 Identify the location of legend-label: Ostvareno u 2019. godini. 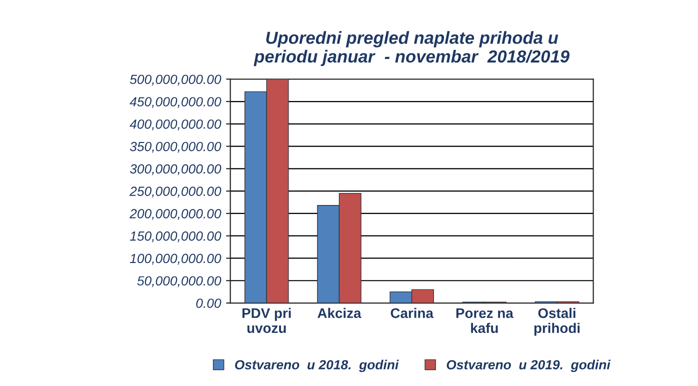
(528, 366).